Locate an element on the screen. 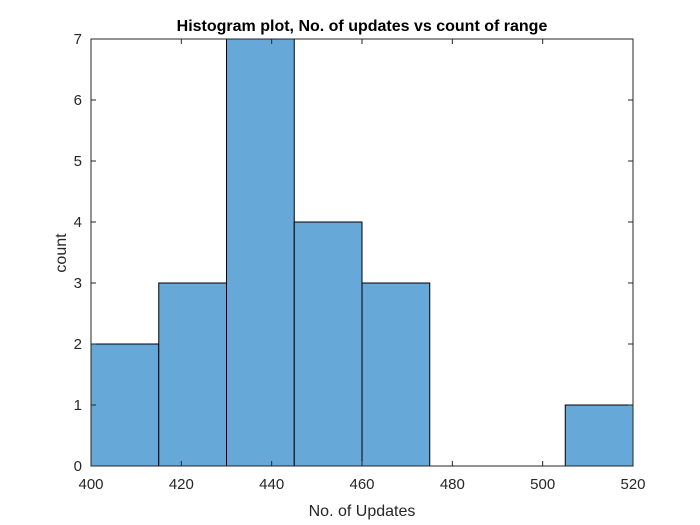 The image size is (700, 525). y-tick-label: 2 is located at coordinates (78, 344).